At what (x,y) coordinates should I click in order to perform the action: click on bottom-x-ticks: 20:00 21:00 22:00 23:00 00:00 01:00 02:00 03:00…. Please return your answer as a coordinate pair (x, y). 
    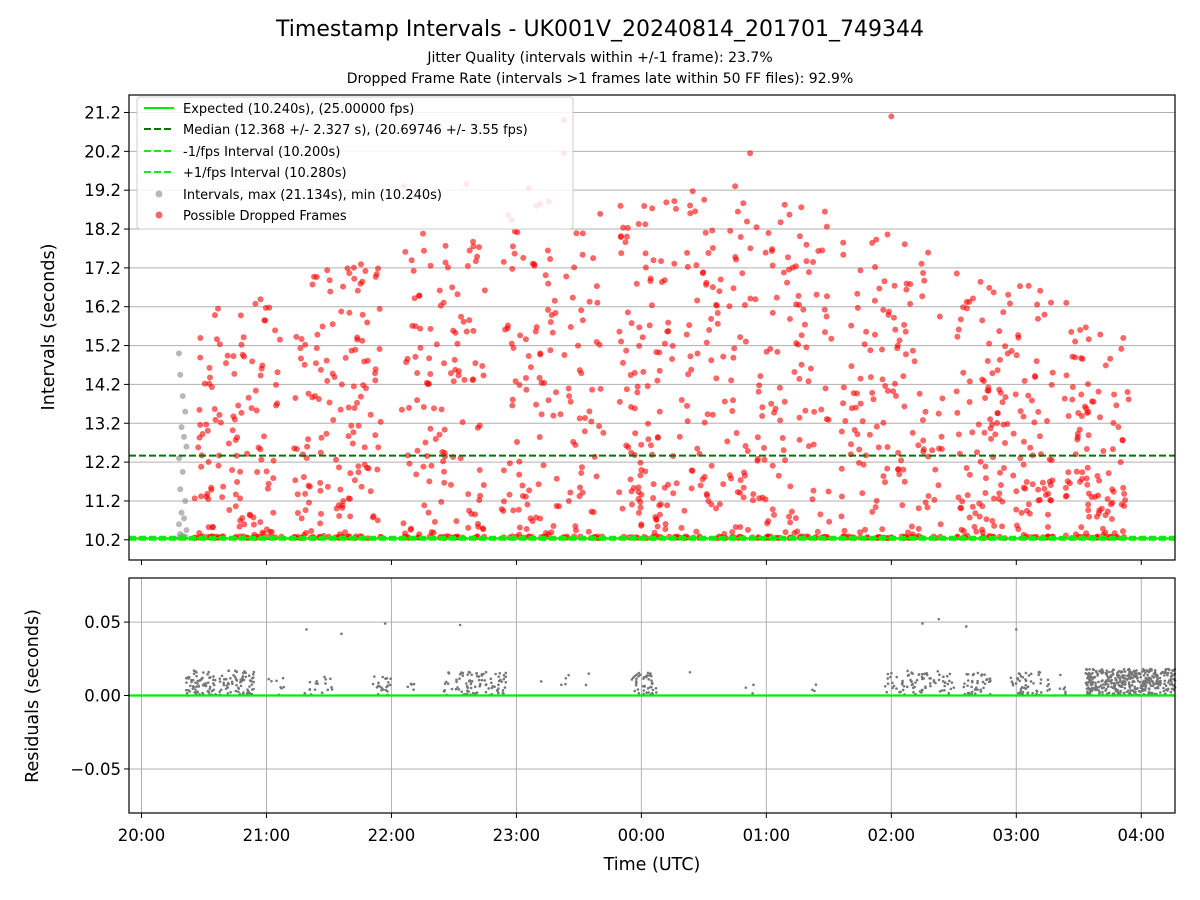
    Looking at the image, I should click on (641, 829).